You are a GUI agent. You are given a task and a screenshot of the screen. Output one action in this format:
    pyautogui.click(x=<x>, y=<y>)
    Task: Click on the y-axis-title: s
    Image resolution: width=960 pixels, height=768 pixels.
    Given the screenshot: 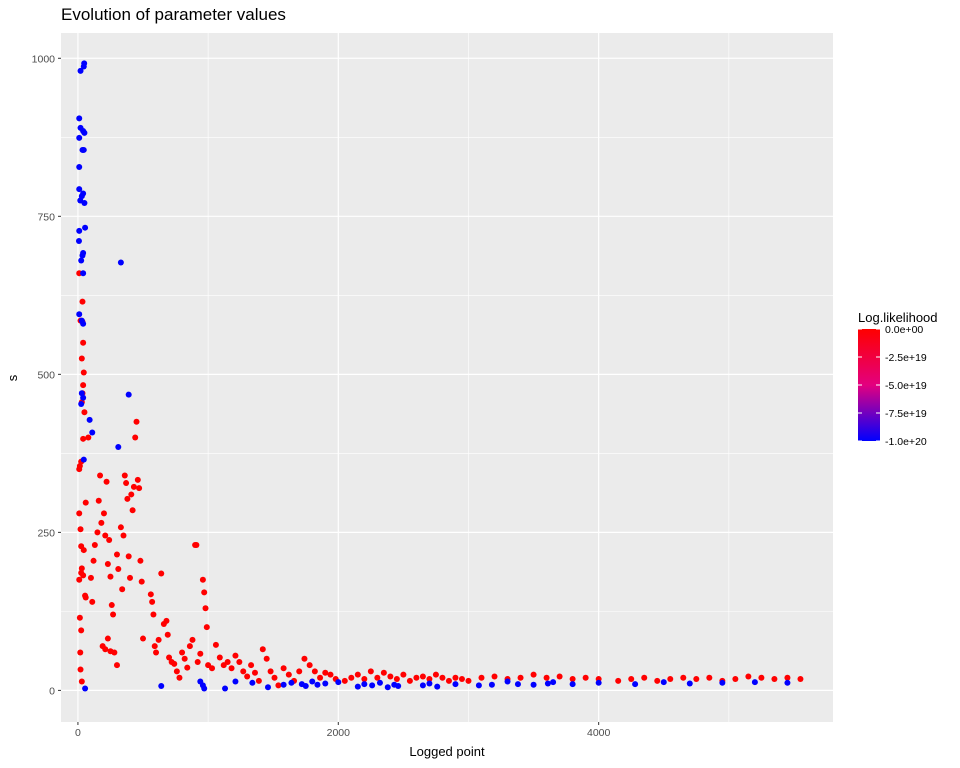 What is the action you would take?
    pyautogui.click(x=12, y=377)
    